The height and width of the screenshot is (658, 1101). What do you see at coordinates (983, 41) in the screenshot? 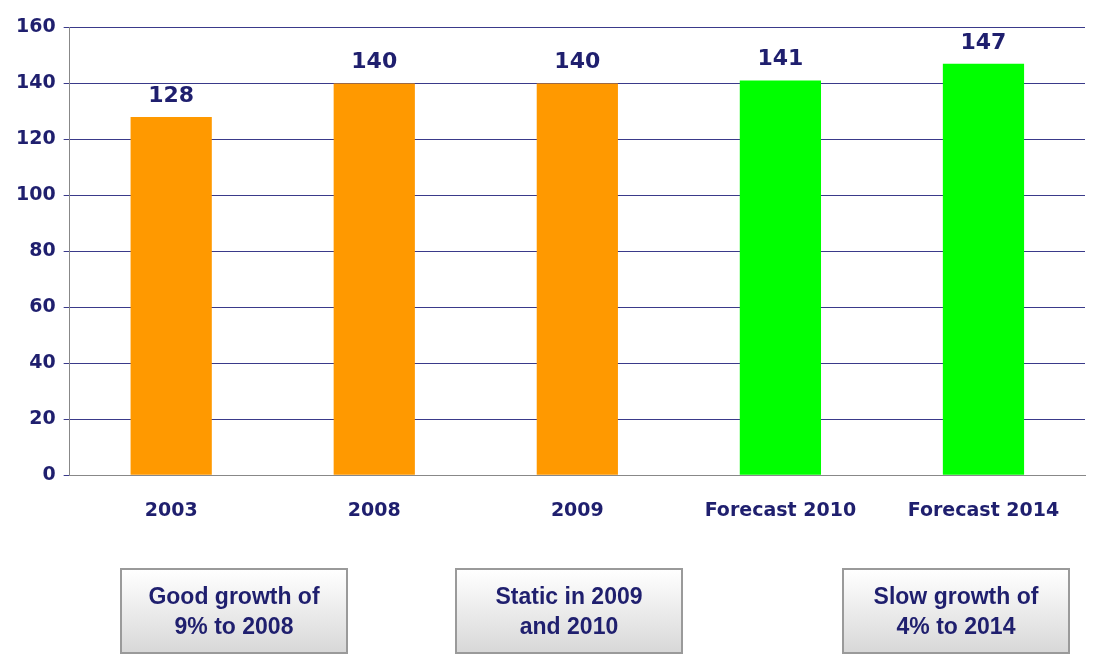
I see `data-label: 147` at bounding box center [983, 41].